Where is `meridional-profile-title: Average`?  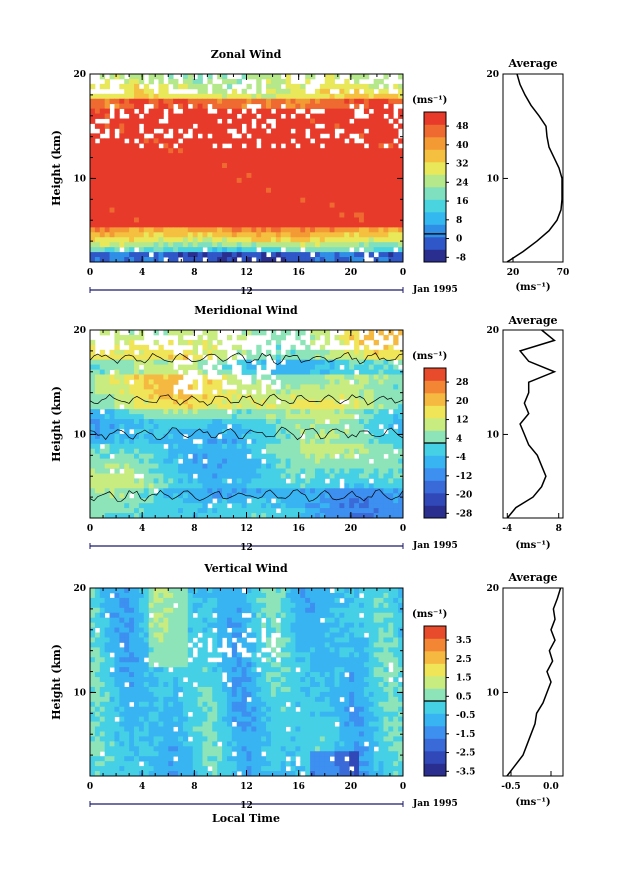 meridional-profile-title: Average is located at coordinates (532, 320).